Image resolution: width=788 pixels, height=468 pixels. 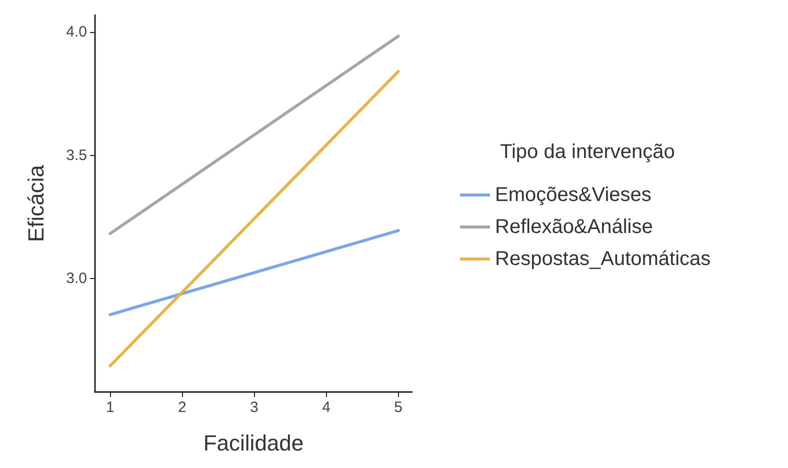 I want to click on y-tick-label: 3.5, so click(x=76, y=155).